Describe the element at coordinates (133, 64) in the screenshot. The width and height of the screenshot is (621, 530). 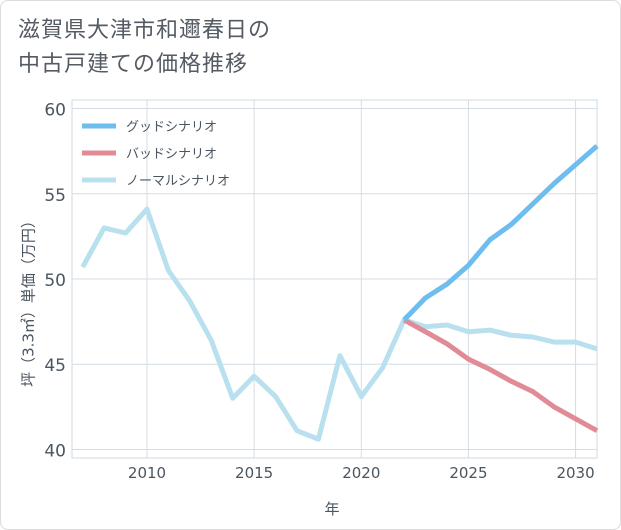
I see `chart-title-line-2: 中古戸建ての価格推移` at that location.